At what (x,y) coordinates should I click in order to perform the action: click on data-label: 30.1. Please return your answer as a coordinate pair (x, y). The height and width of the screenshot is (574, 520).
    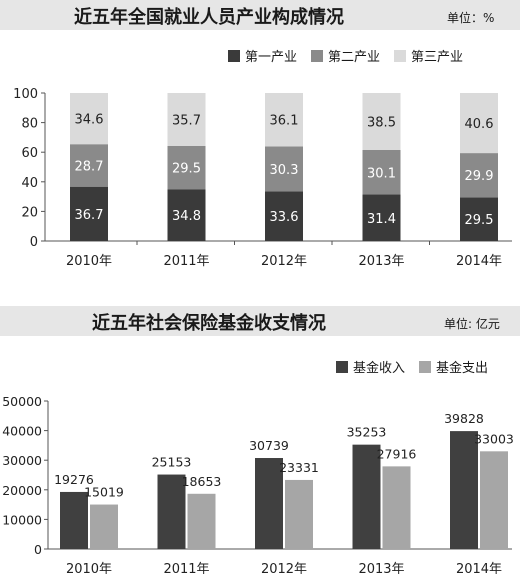
    Looking at the image, I should click on (381, 173).